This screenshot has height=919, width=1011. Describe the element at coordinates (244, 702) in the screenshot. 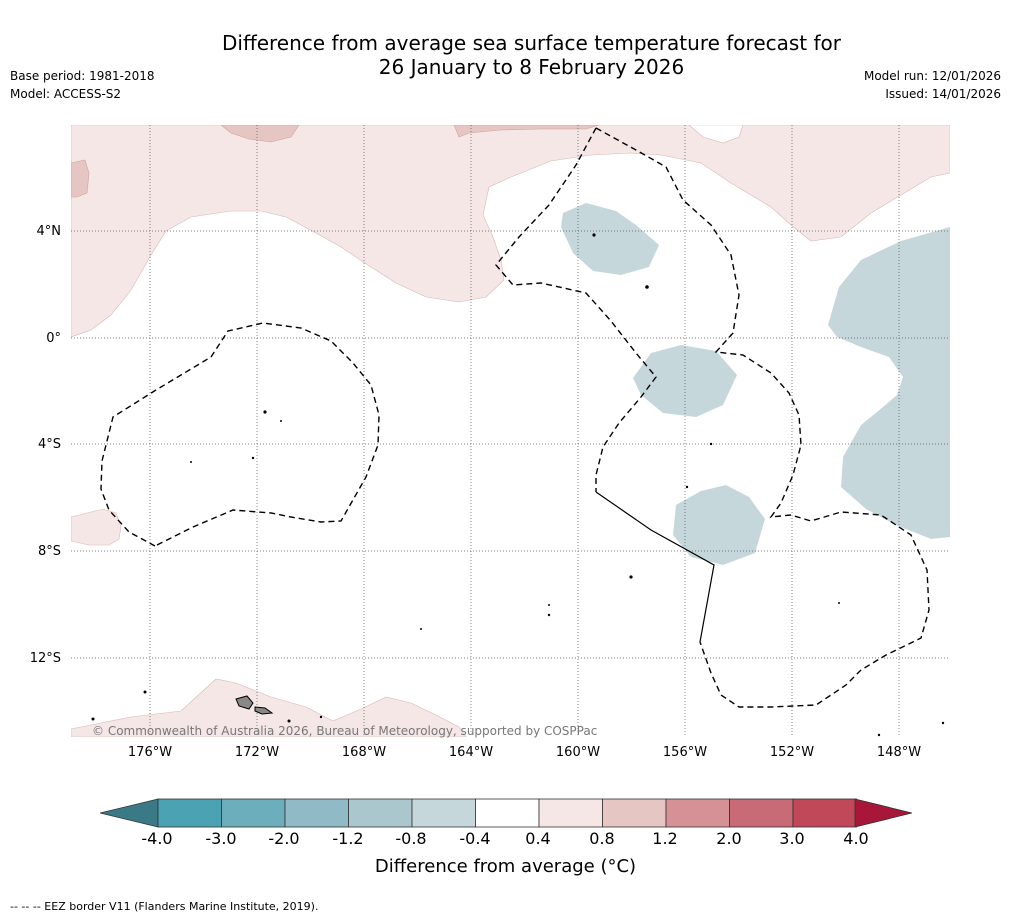

I see `island-savaii` at that location.